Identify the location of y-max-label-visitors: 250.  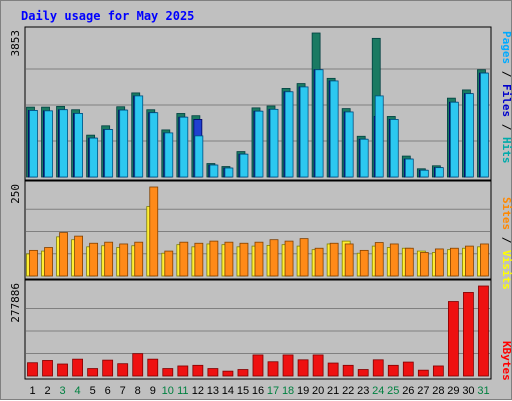
(15, 194).